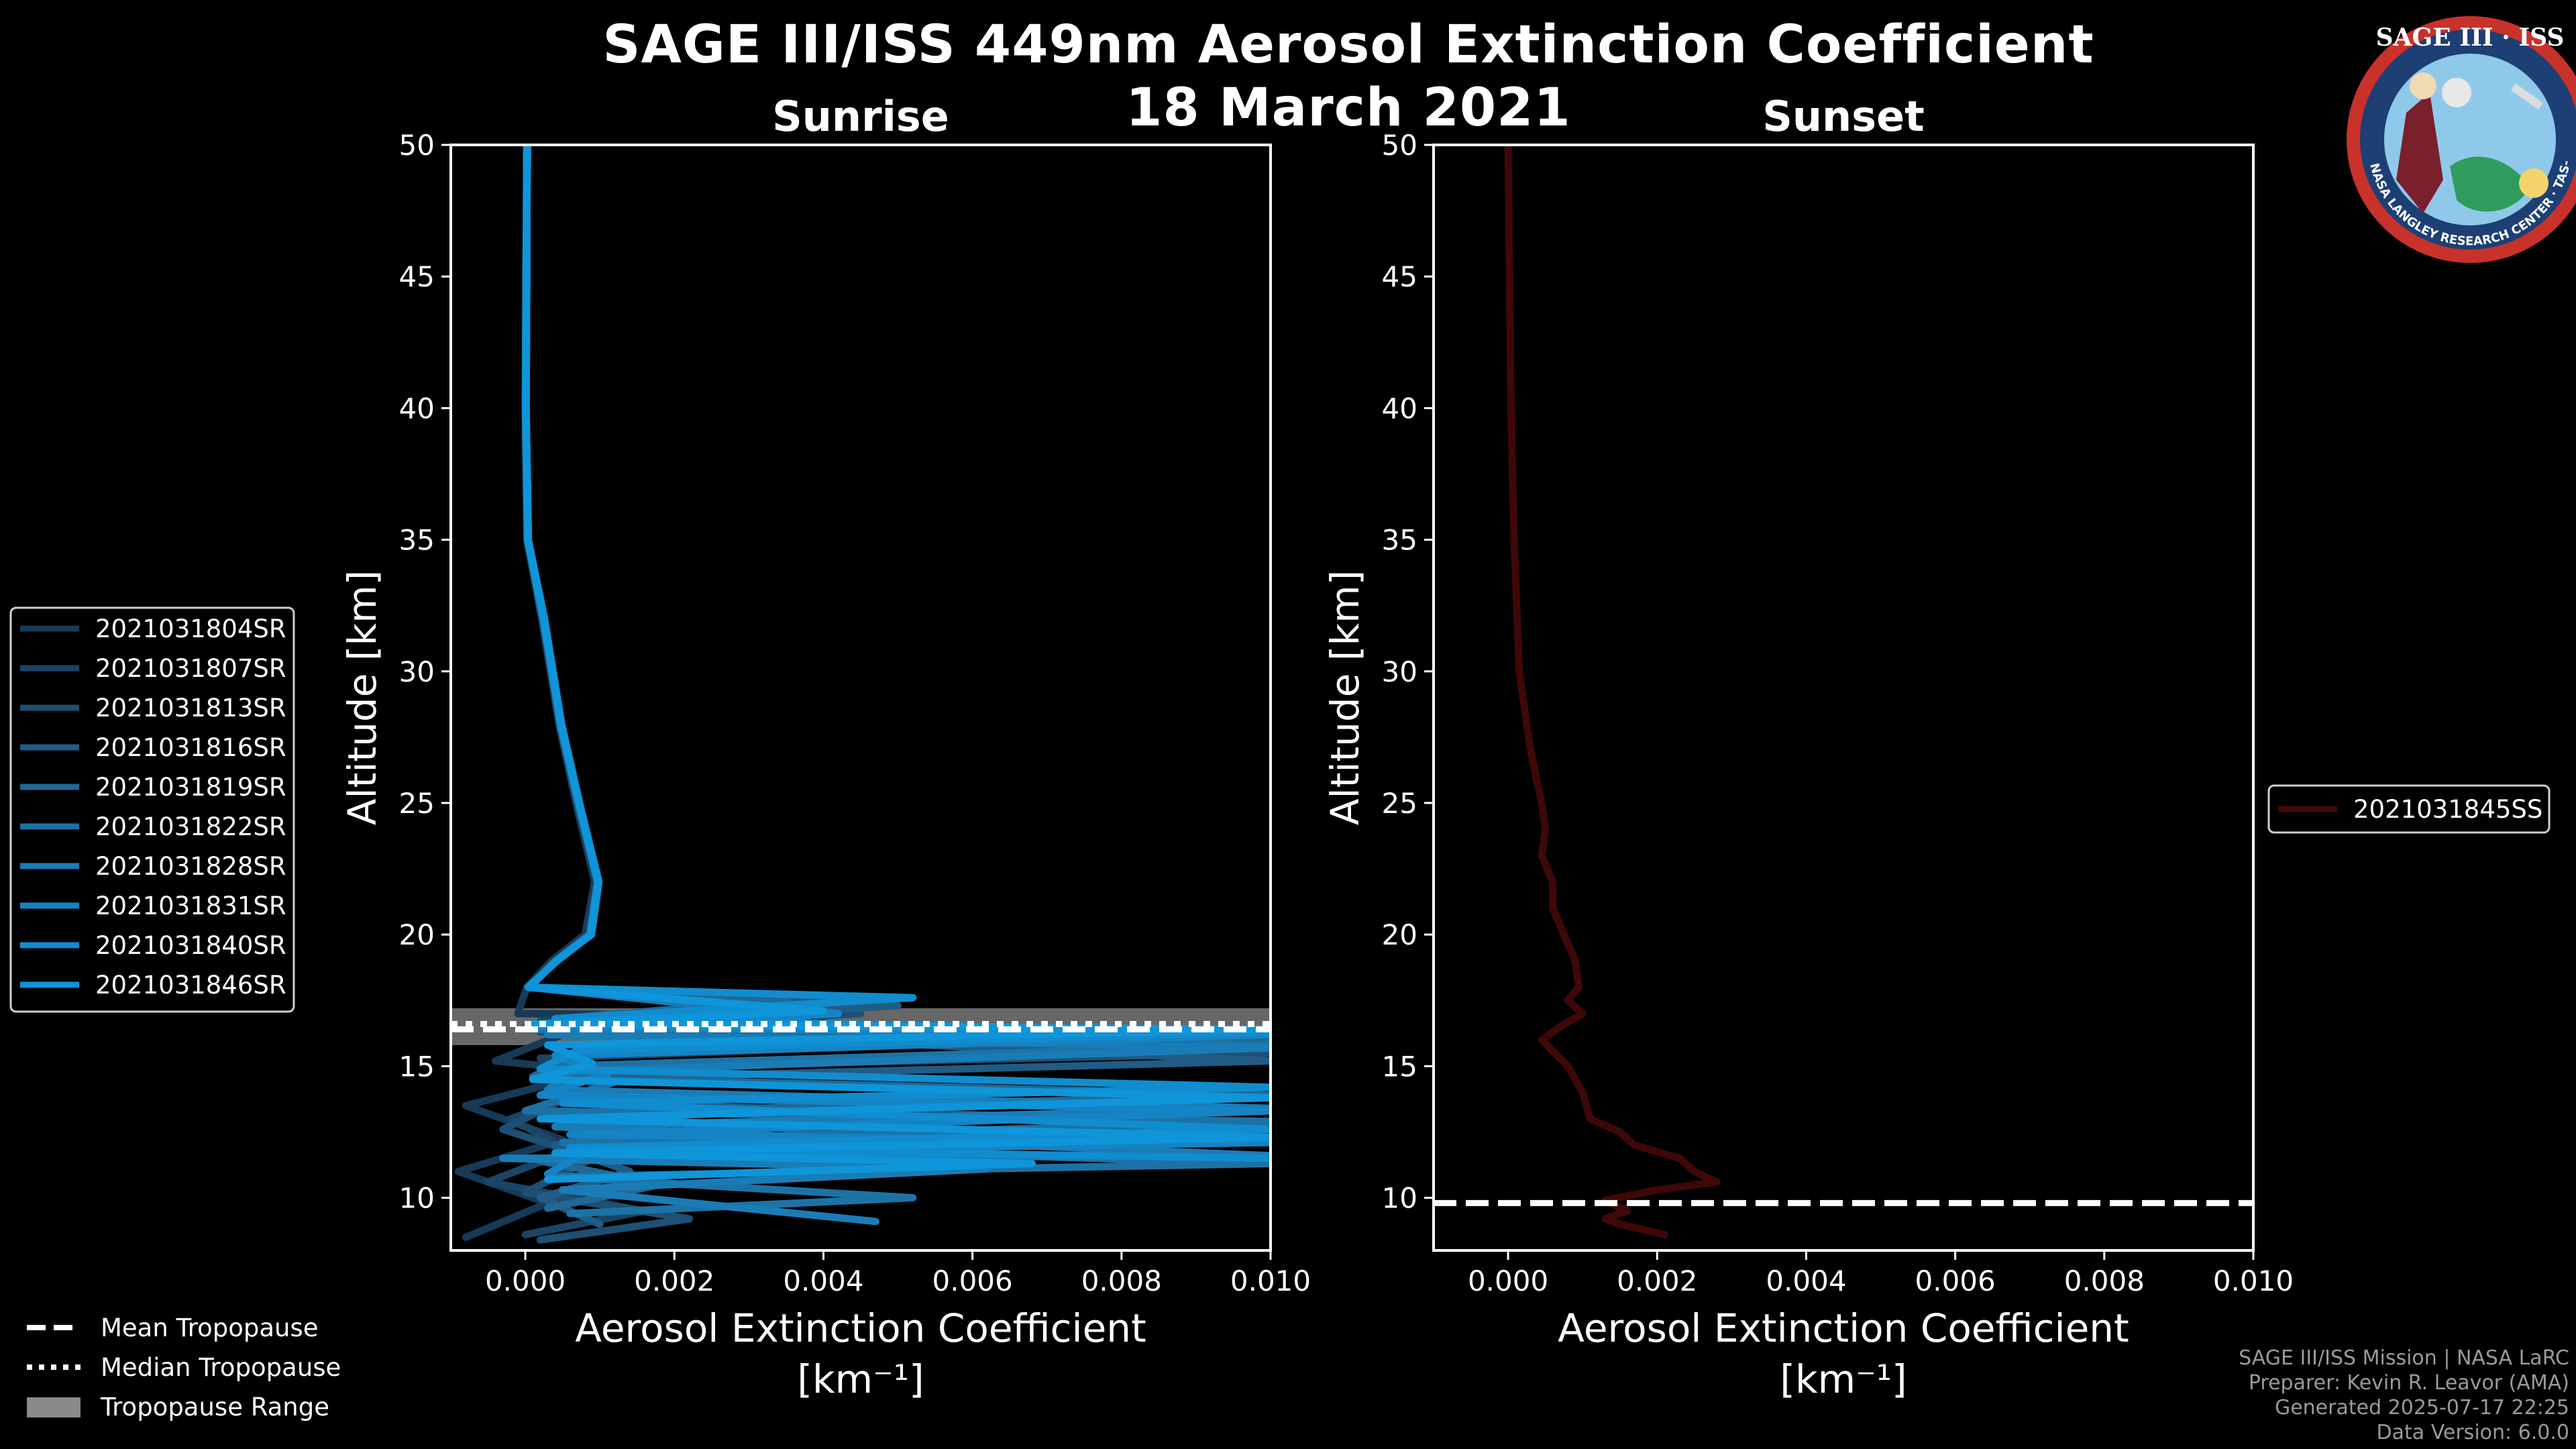  I want to click on sunset-x-tick-label: 0.010, so click(2253, 1281).